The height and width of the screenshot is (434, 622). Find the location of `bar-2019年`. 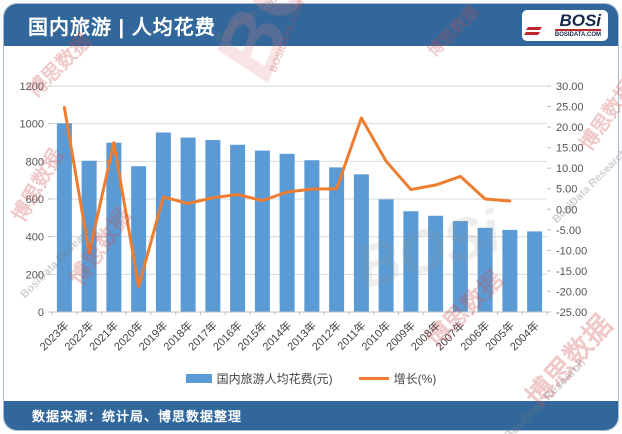

bar-2019年 is located at coordinates (163, 222).